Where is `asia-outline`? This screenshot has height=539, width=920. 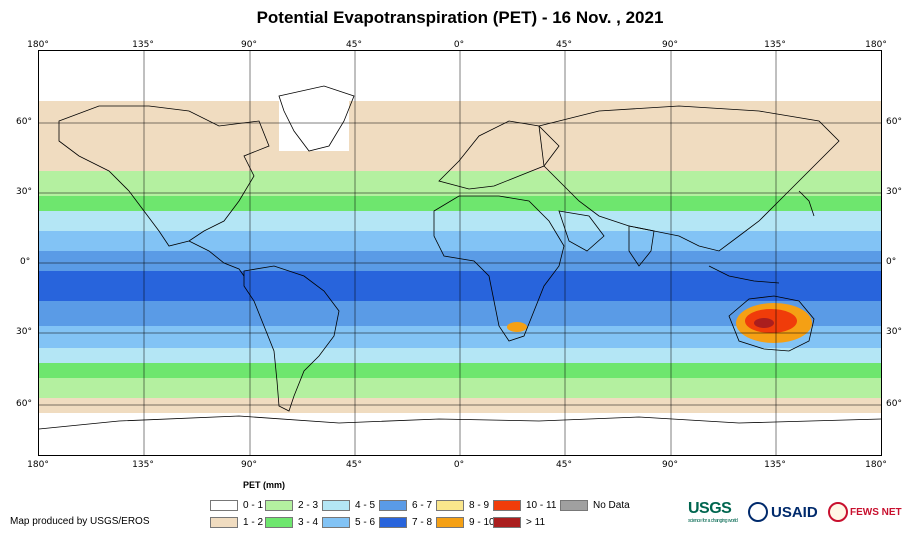 asia-outline is located at coordinates (689, 178).